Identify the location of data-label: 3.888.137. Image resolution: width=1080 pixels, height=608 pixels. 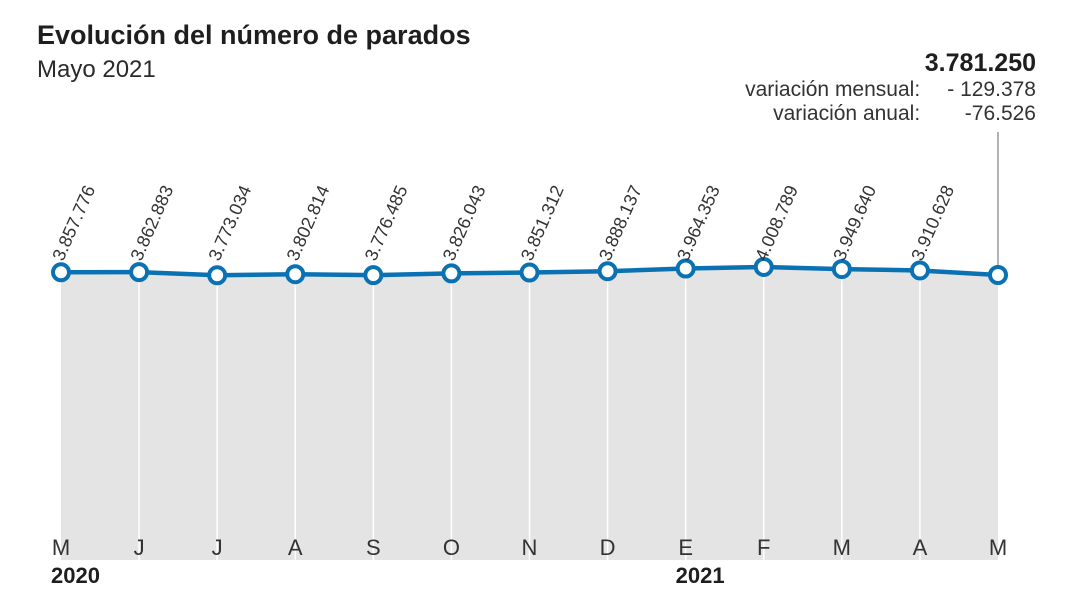
(620, 222).